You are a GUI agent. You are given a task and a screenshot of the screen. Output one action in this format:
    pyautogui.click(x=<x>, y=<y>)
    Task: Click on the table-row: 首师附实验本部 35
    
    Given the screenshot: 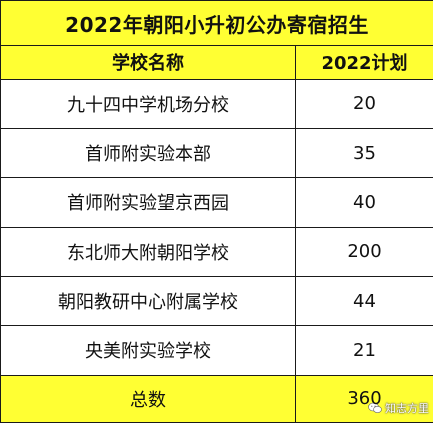 What is the action you would take?
    pyautogui.click(x=216, y=153)
    